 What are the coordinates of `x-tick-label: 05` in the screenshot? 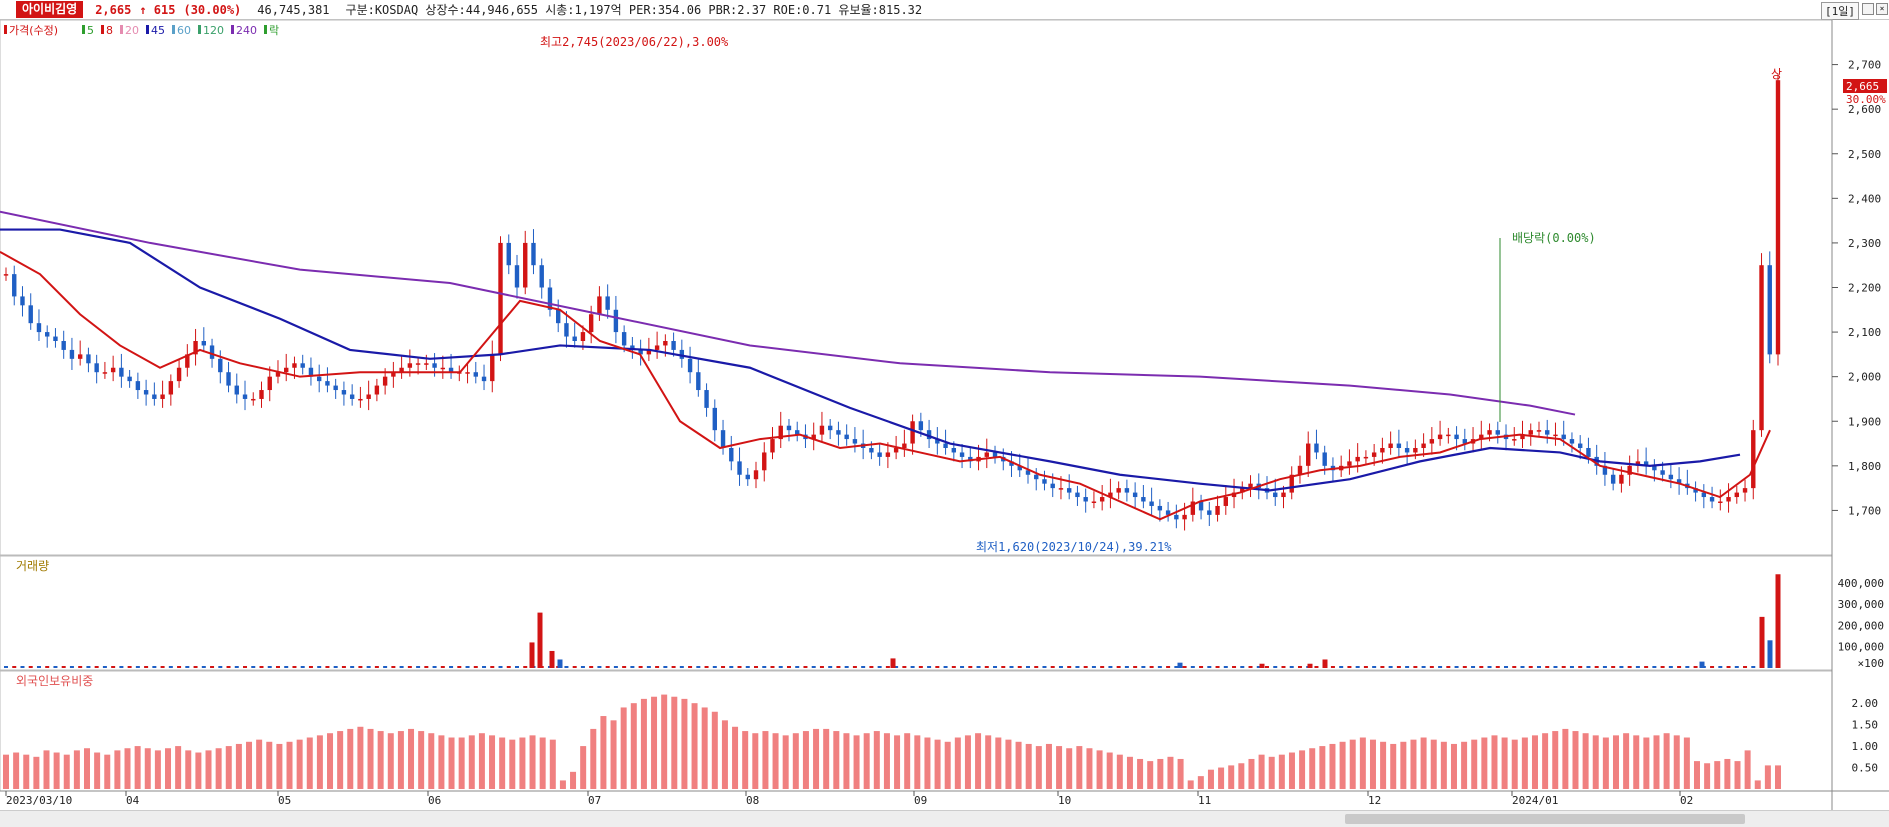 It's located at (284, 800).